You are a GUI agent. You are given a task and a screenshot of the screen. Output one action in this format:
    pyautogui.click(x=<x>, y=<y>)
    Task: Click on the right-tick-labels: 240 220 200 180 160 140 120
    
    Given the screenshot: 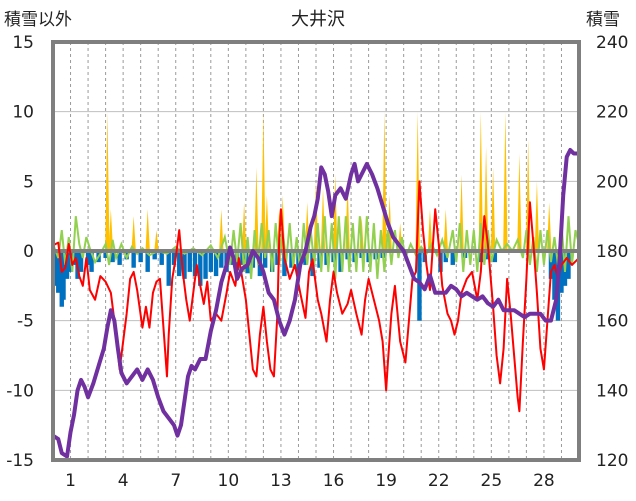 What is the action you would take?
    pyautogui.click(x=612, y=252)
    